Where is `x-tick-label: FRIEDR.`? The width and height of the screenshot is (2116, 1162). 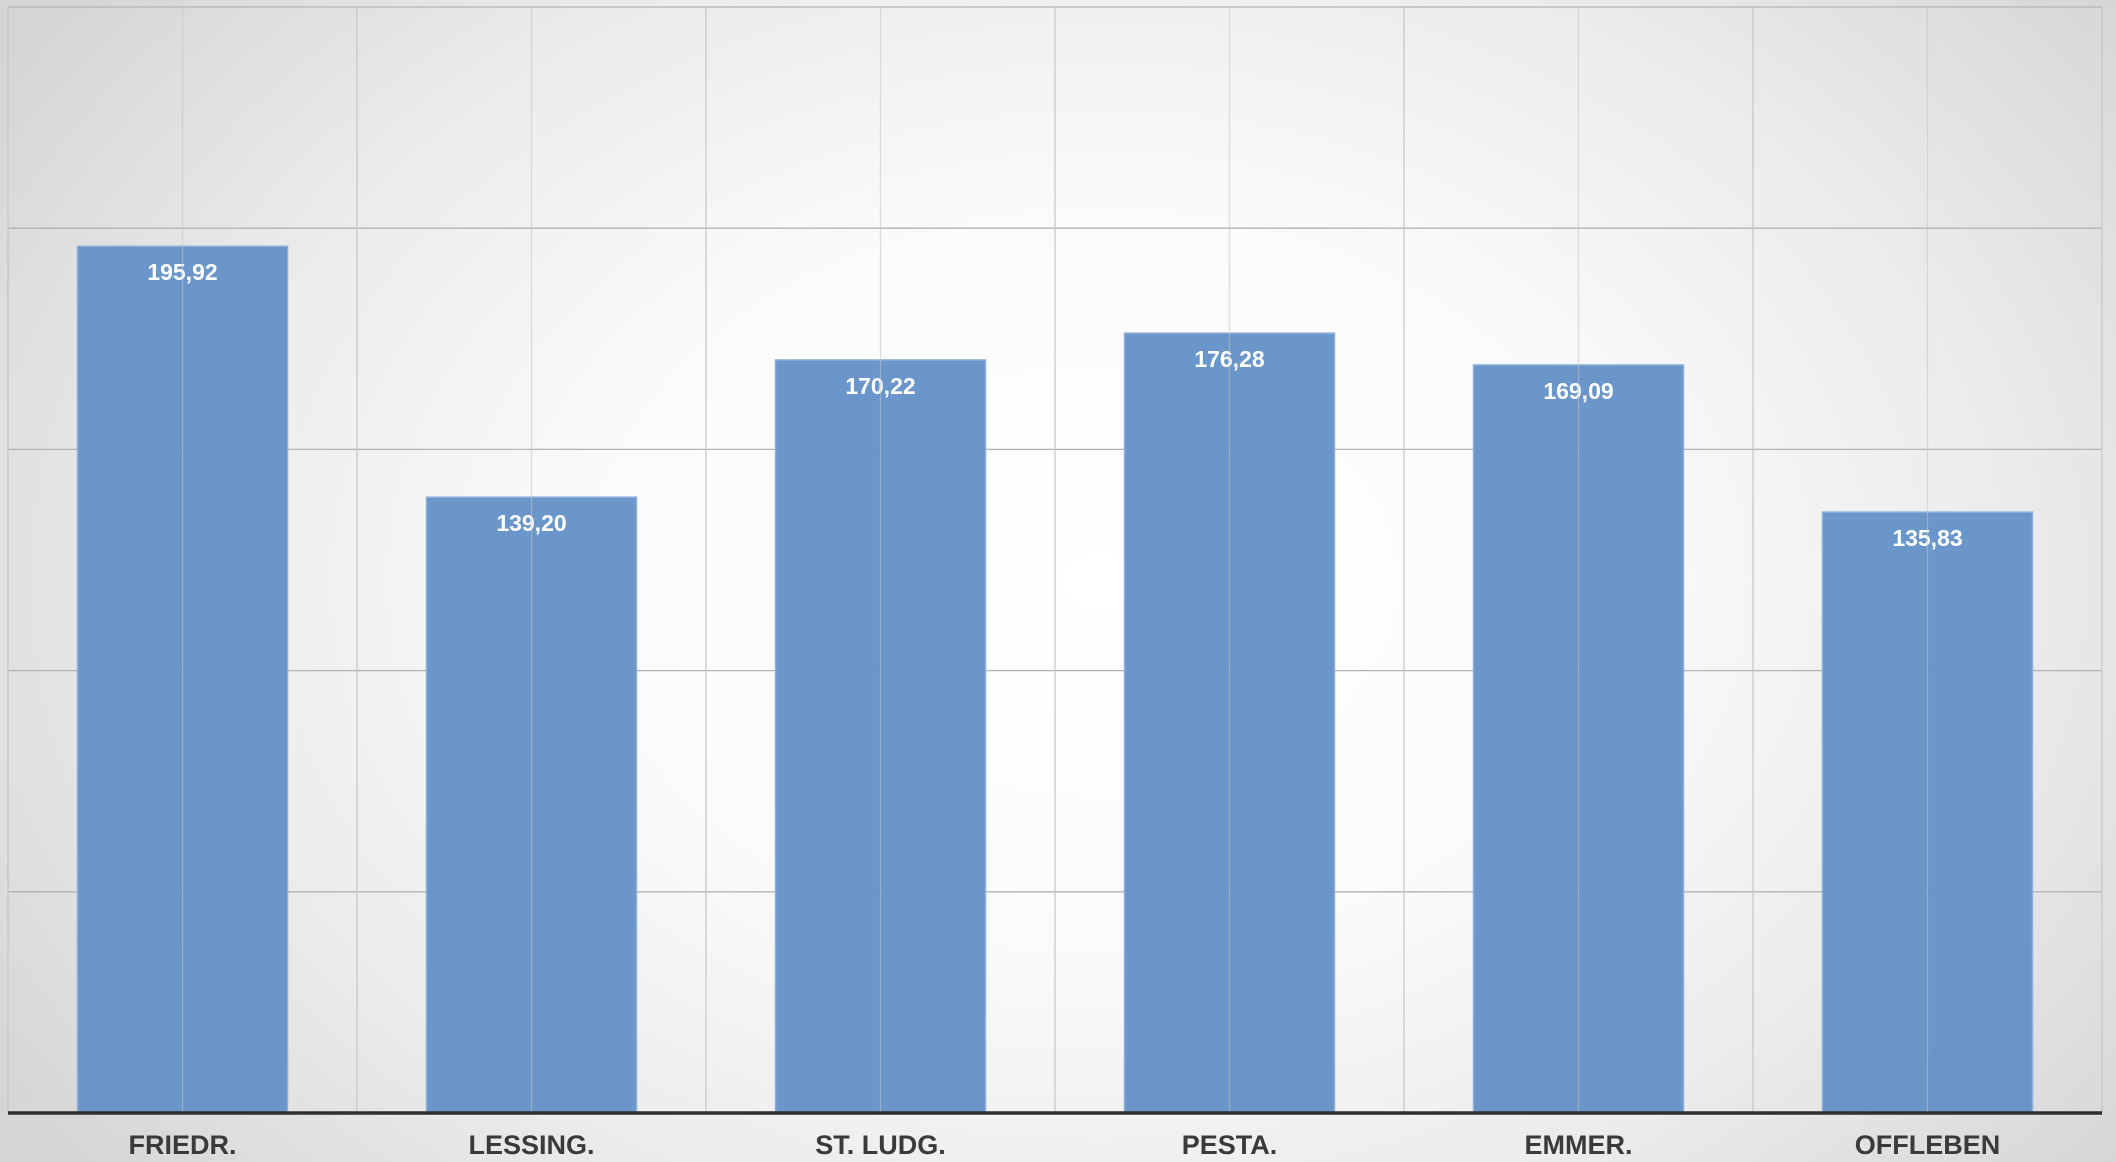
x-tick-label: FRIEDR. is located at coordinates (183, 1145).